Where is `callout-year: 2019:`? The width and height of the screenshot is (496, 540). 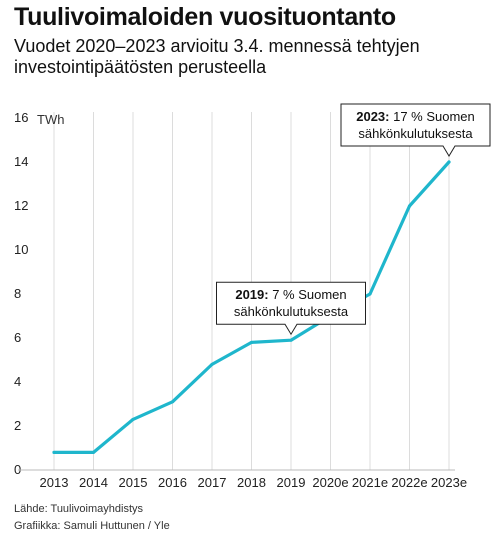 callout-year: 2019: is located at coordinates (251, 294).